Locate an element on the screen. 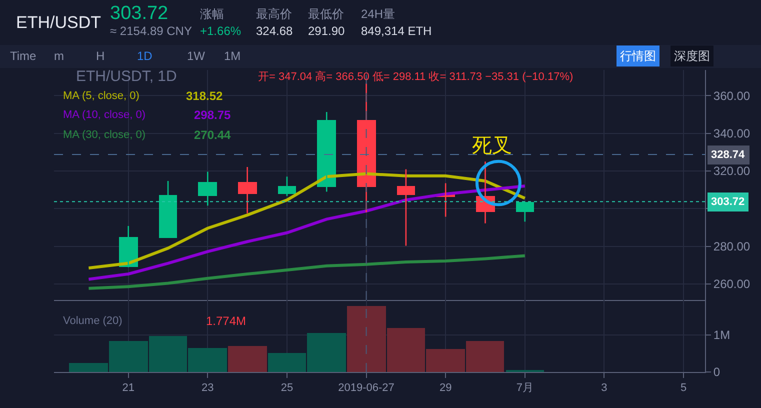 The height and width of the screenshot is (408, 761). annotation: 1.774M is located at coordinates (226, 321).